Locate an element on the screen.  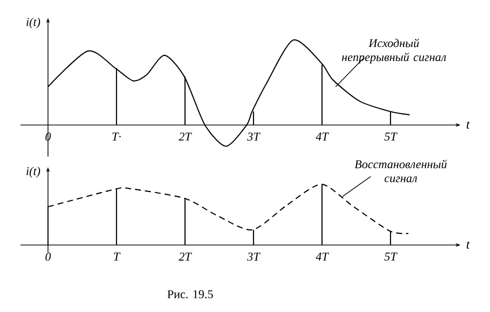
x-tick-label: T· is located at coordinates (116, 136).